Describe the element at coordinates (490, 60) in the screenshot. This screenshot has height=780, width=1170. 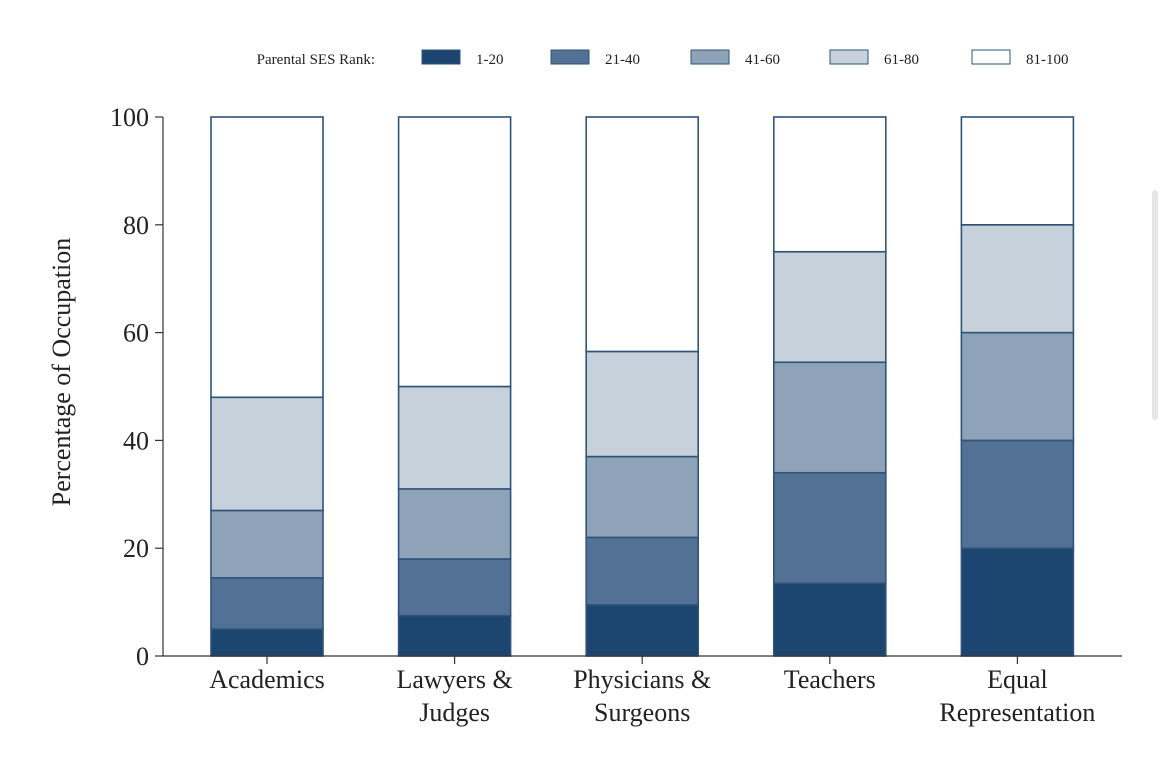
I see `legend-label: 1-20` at that location.